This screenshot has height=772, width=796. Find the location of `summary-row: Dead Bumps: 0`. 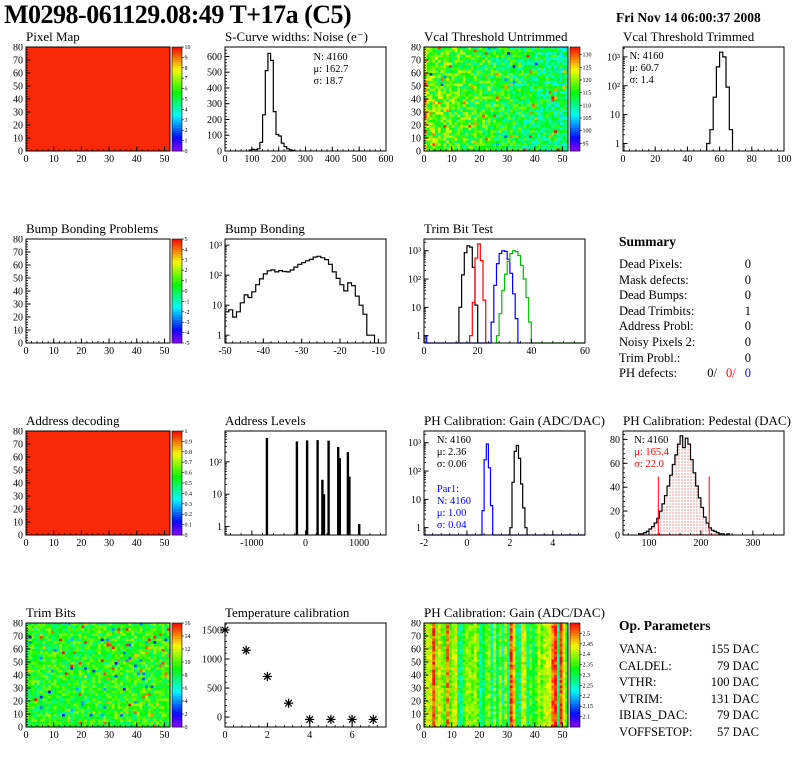

summary-row: Dead Bumps: 0 is located at coordinates (685, 295).